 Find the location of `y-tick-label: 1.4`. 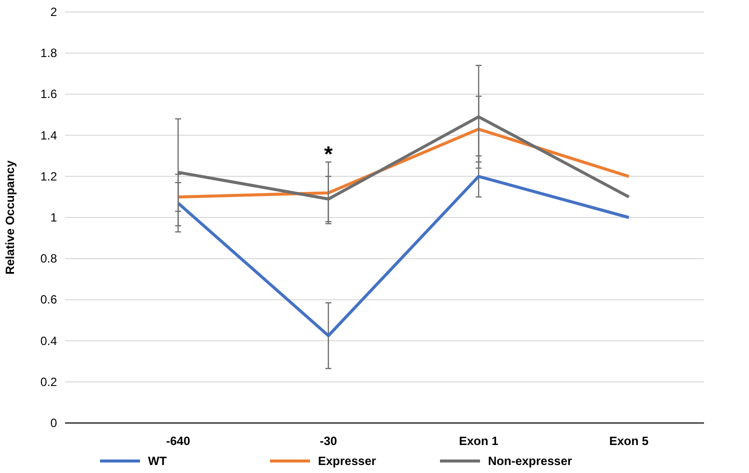

y-tick-label: 1.4 is located at coordinates (49, 135).